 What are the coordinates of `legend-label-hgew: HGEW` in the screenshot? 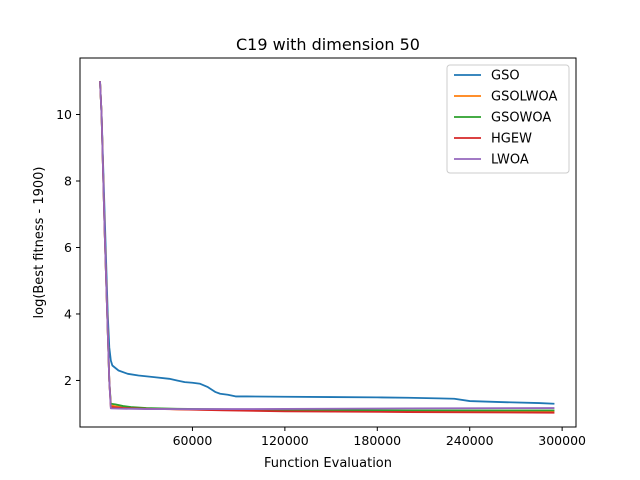 It's located at (511, 139).